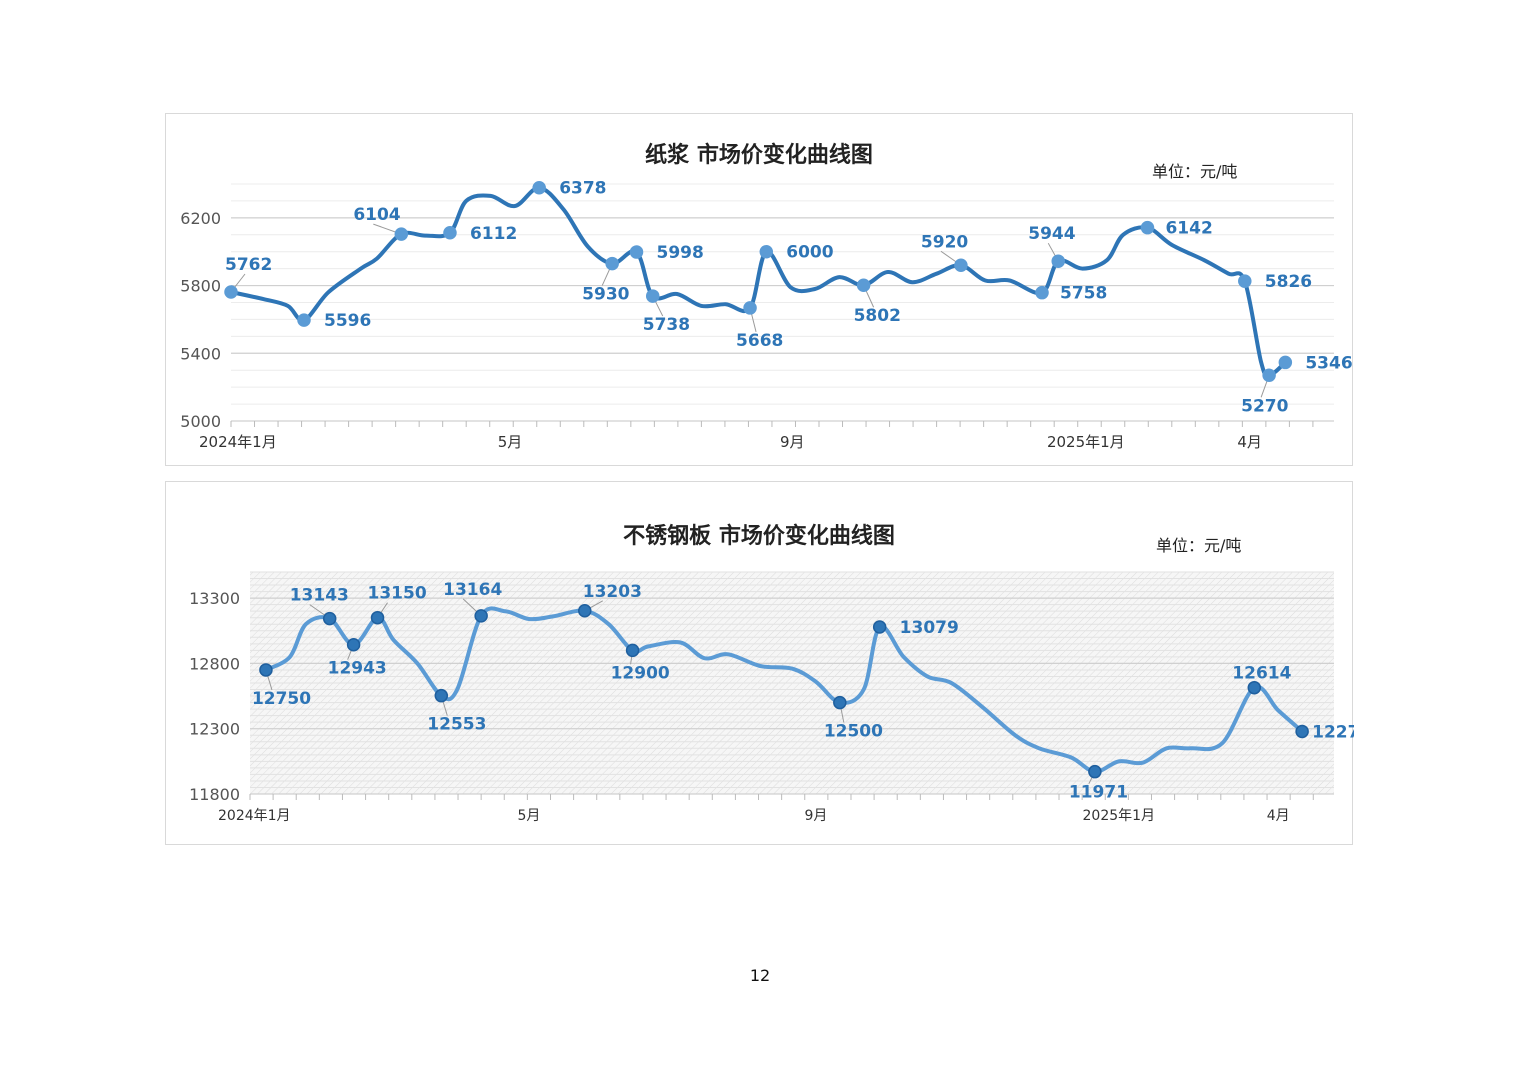 Image resolution: width=1520 pixels, height=1074 pixels. What do you see at coordinates (1195, 171) in the screenshot?
I see `pulp-unit-label: 单位：元/吨` at bounding box center [1195, 171].